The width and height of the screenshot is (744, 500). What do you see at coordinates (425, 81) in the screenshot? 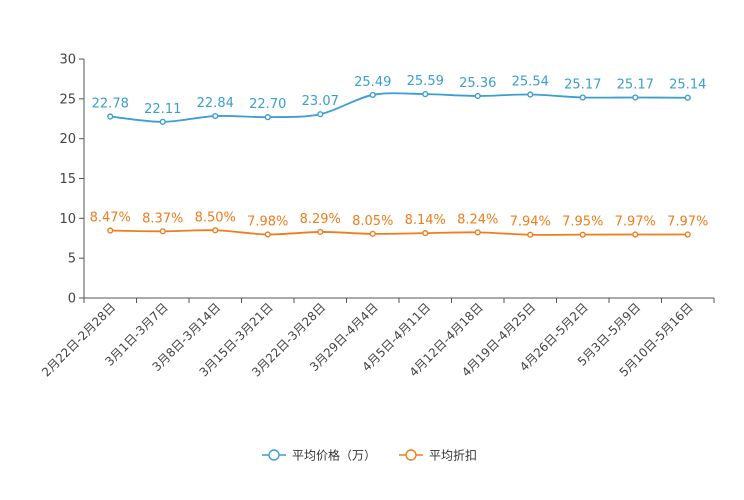
I see `data-label: 25.59` at bounding box center [425, 81].